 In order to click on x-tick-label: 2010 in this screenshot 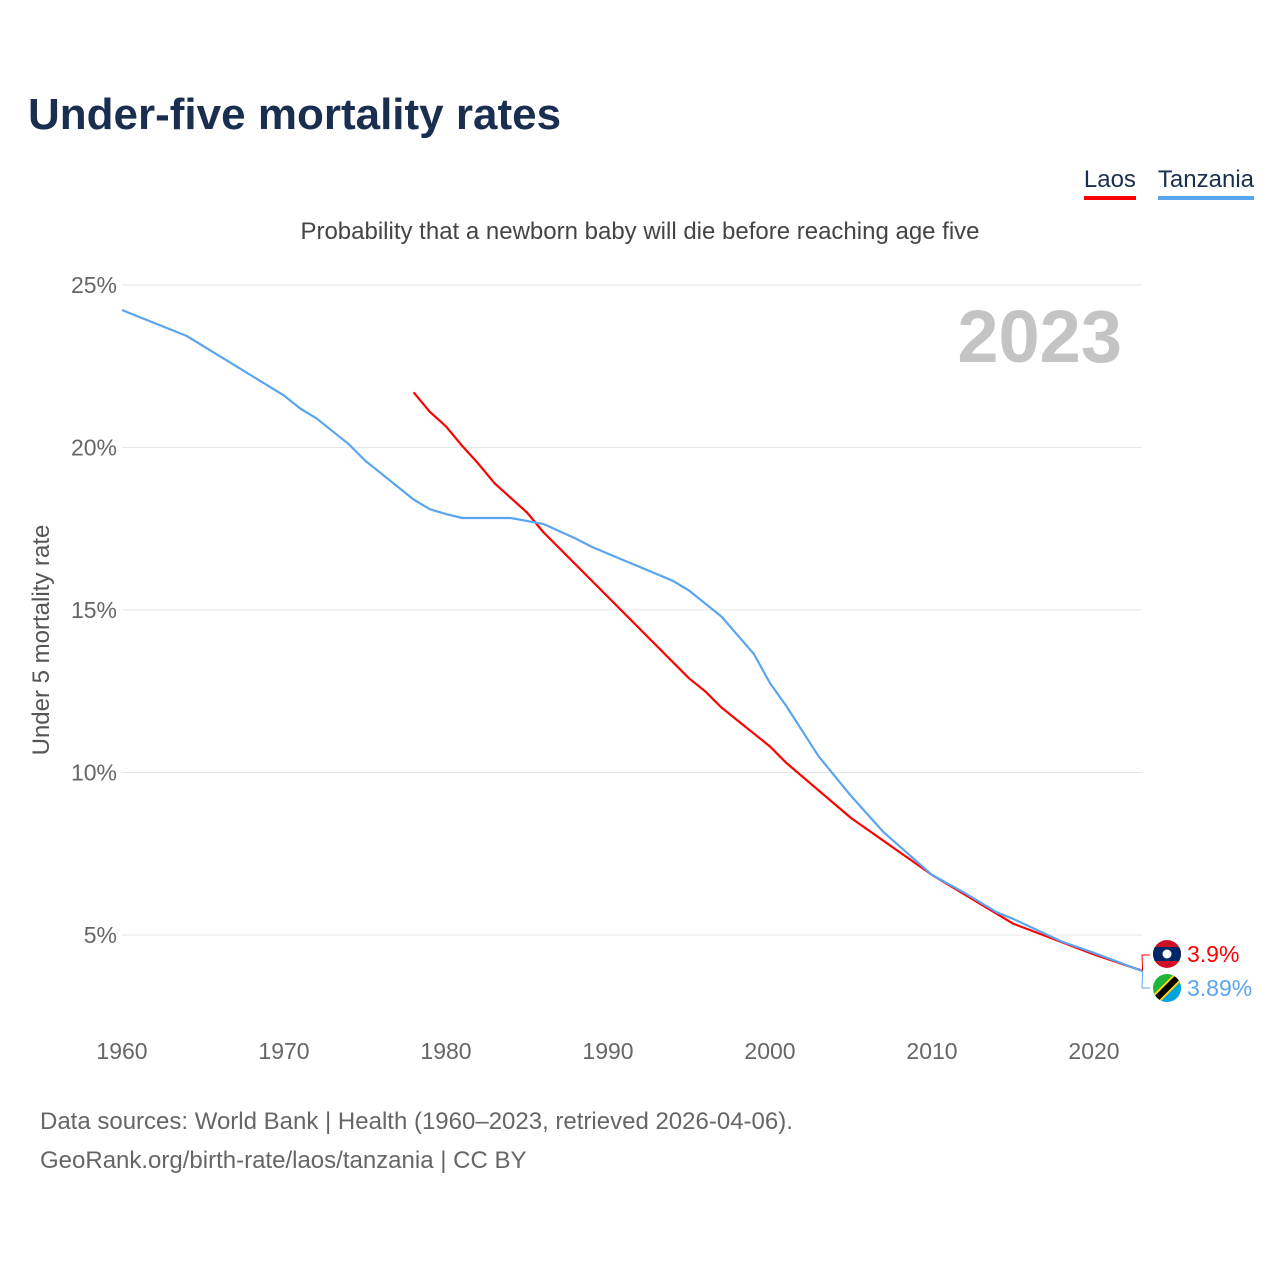, I will do `click(931, 1051)`.